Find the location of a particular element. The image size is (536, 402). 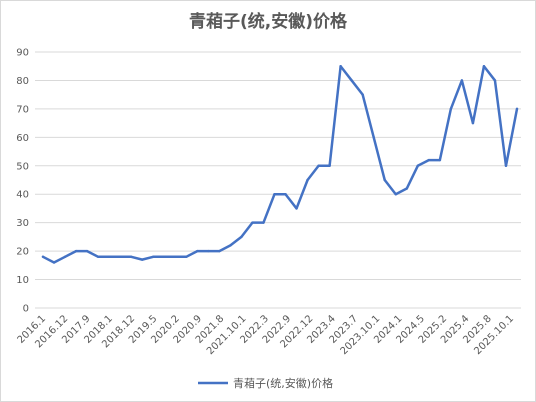

legend-label: 青葙子(统,安徽)价格 is located at coordinates (283, 383).